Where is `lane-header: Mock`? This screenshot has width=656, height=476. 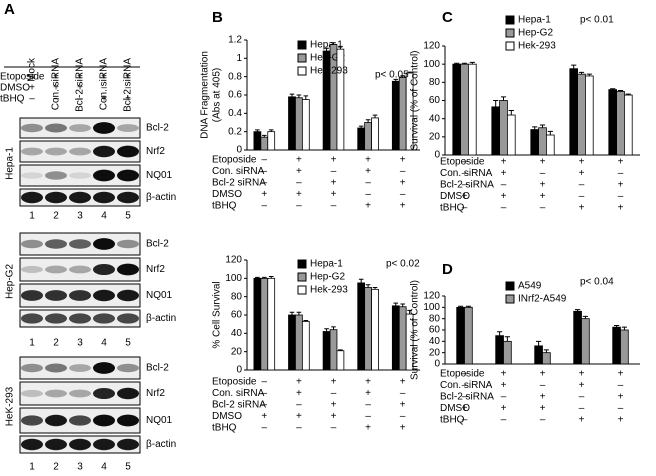
lane-header: Mock is located at coordinates (32, 69).